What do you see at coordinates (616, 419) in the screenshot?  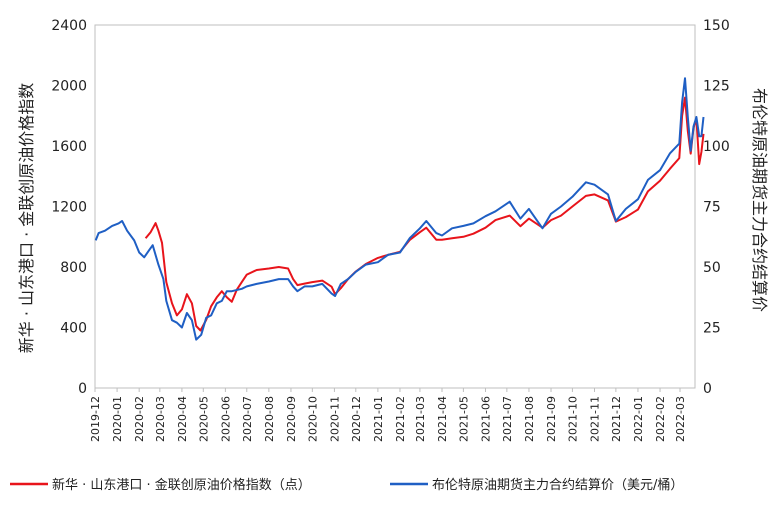 I see `x-tick-label: 2021-12` at bounding box center [616, 419].